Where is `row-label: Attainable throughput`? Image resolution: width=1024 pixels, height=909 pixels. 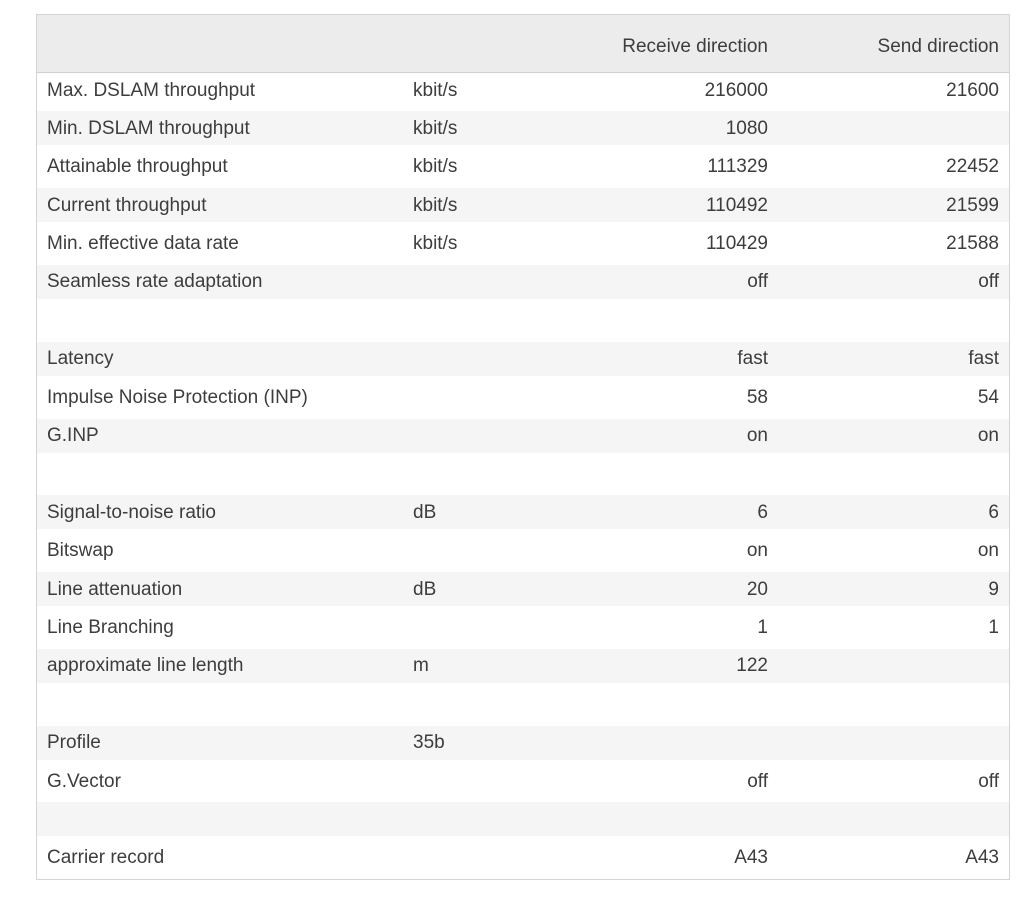 row-label: Attainable throughput is located at coordinates (137, 167).